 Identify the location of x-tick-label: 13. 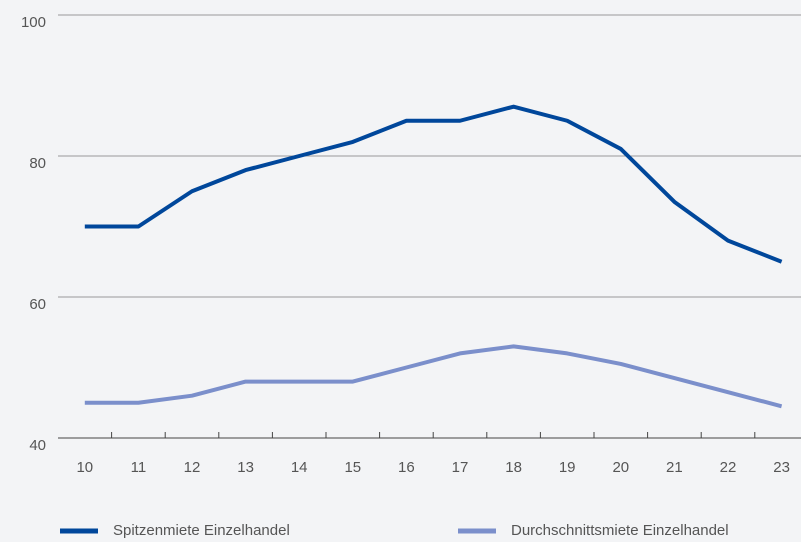
(245, 467).